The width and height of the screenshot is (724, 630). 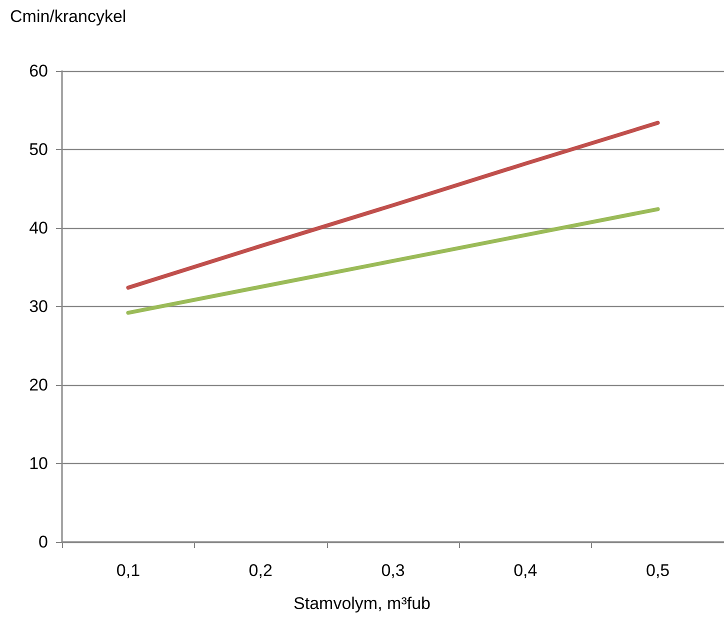 What do you see at coordinates (362, 603) in the screenshot?
I see `x-axis-title: Stamvolym, m³fub` at bounding box center [362, 603].